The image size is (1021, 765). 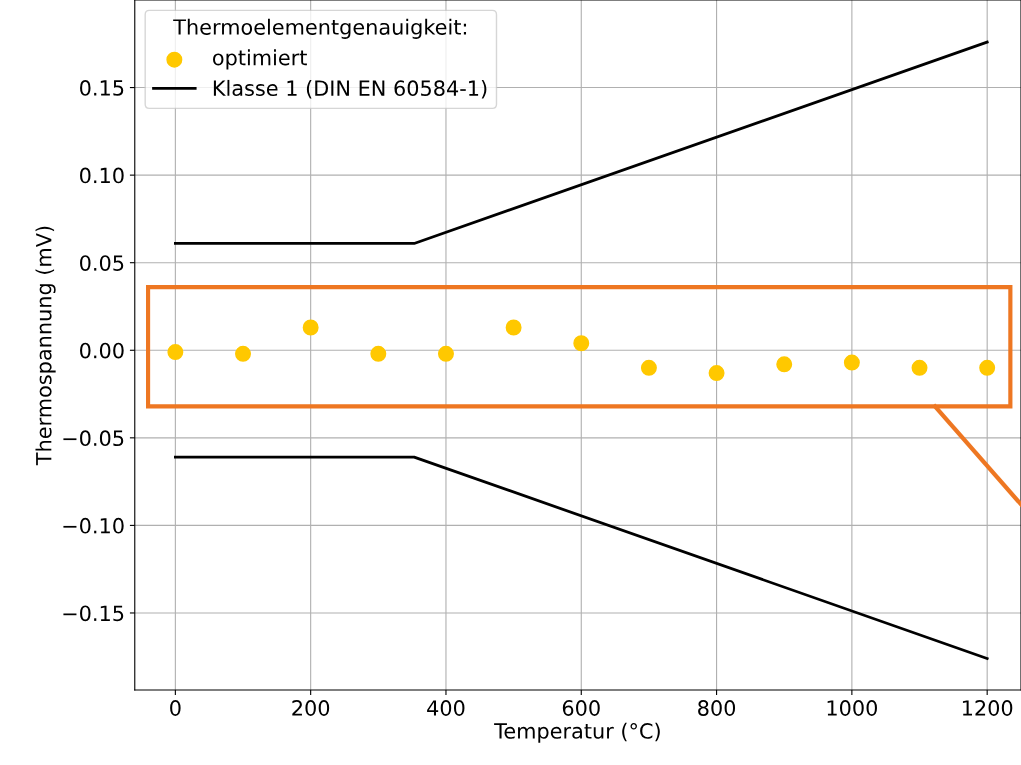 What do you see at coordinates (102, 88) in the screenshot?
I see `y-tick-label: 0.15` at bounding box center [102, 88].